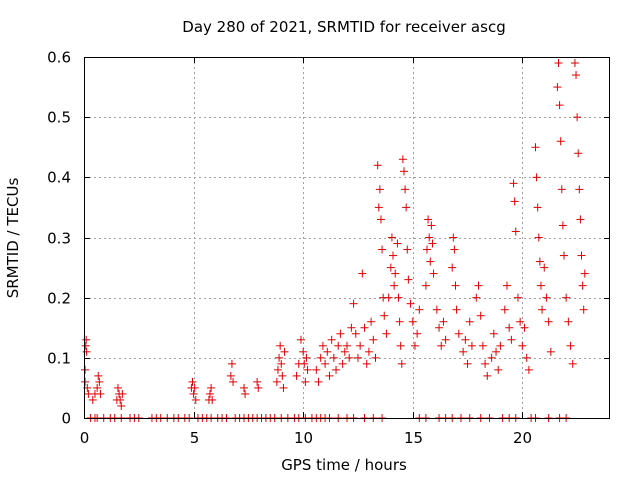 This screenshot has height=480, width=640. Describe the element at coordinates (59, 178) in the screenshot. I see `y-tick-label: 0.4` at that location.